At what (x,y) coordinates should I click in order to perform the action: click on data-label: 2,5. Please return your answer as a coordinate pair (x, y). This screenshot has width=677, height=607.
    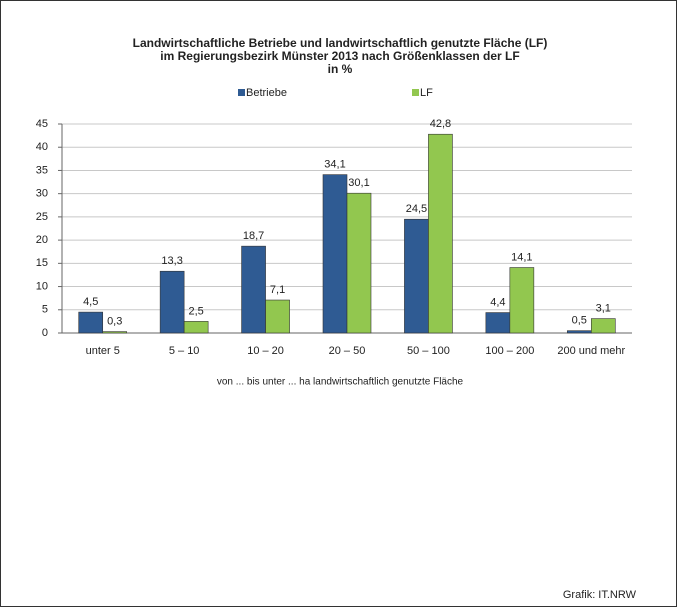
    Looking at the image, I should click on (195, 311).